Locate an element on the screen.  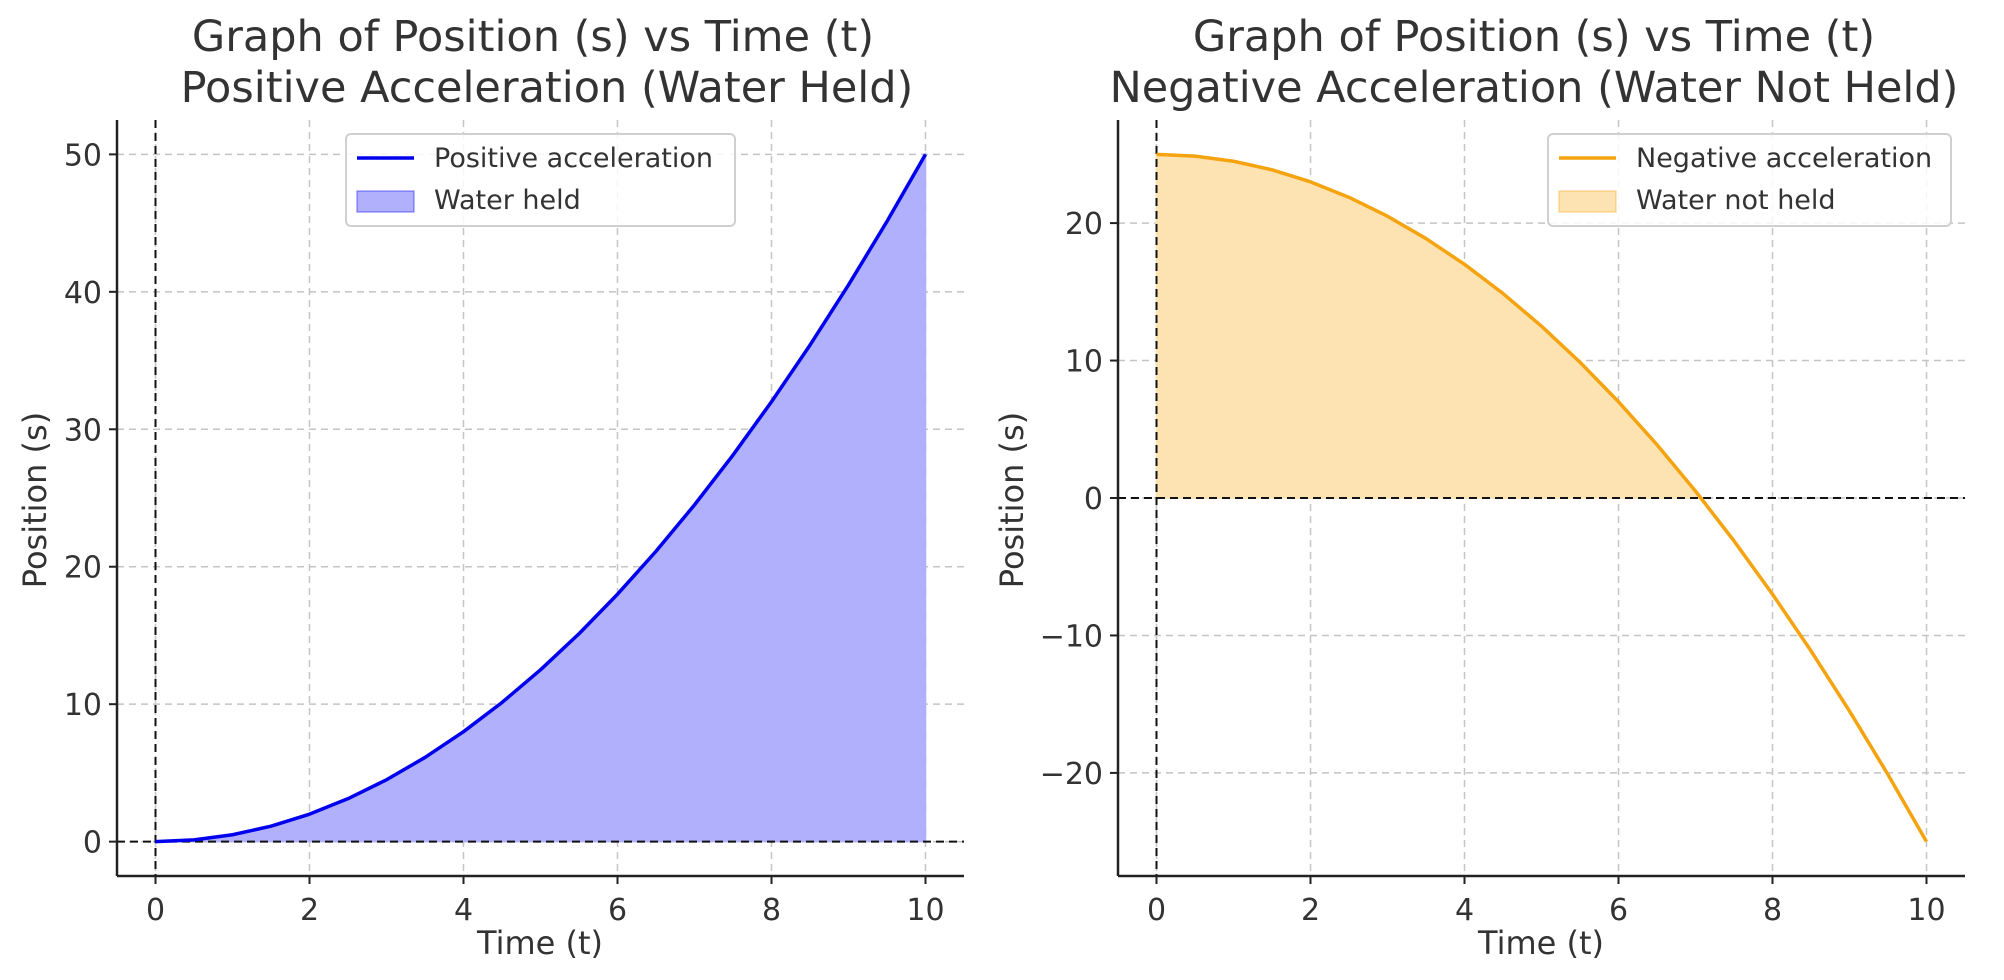
left-legend-fill-swatch is located at coordinates (385, 201).